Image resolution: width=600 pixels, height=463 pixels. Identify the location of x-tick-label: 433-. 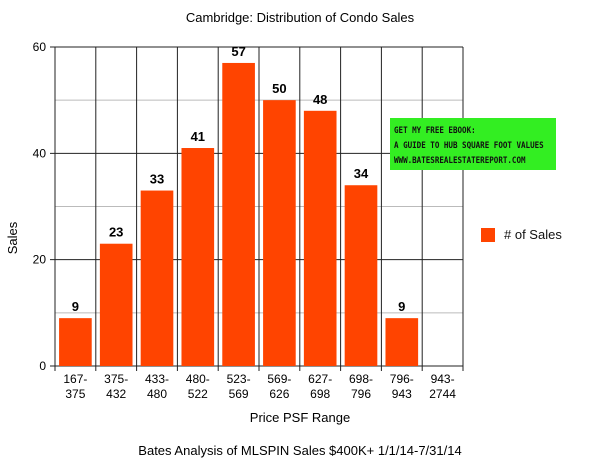
(157, 379).